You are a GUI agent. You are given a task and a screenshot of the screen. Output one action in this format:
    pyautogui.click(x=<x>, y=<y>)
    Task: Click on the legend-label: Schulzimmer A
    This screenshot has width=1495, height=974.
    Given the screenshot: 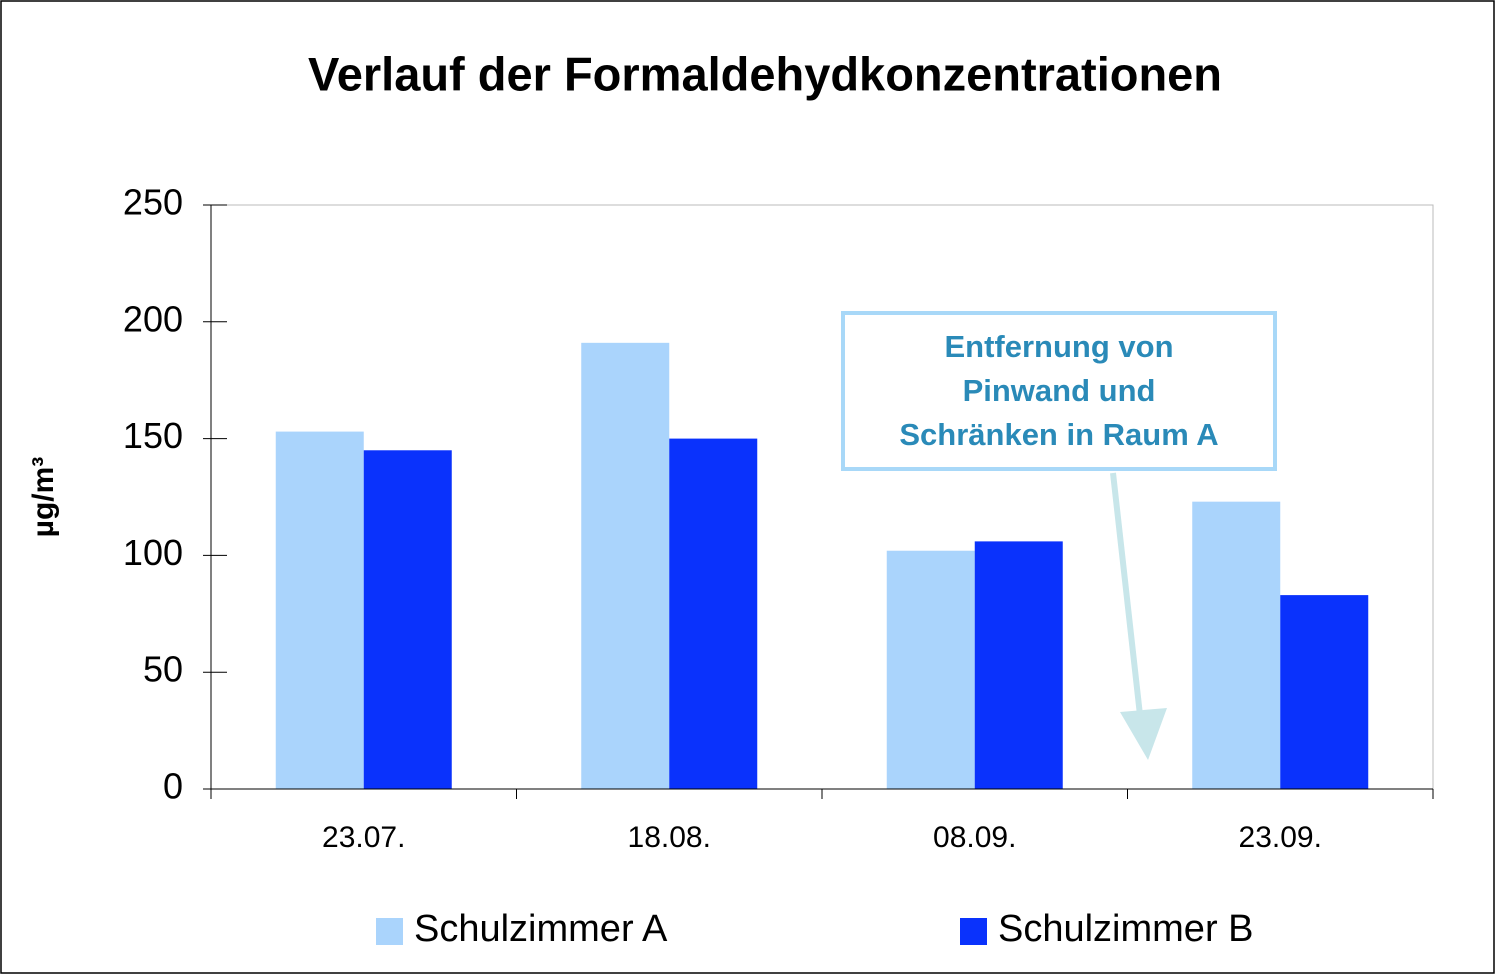 What is the action you would take?
    pyautogui.click(x=541, y=929)
    